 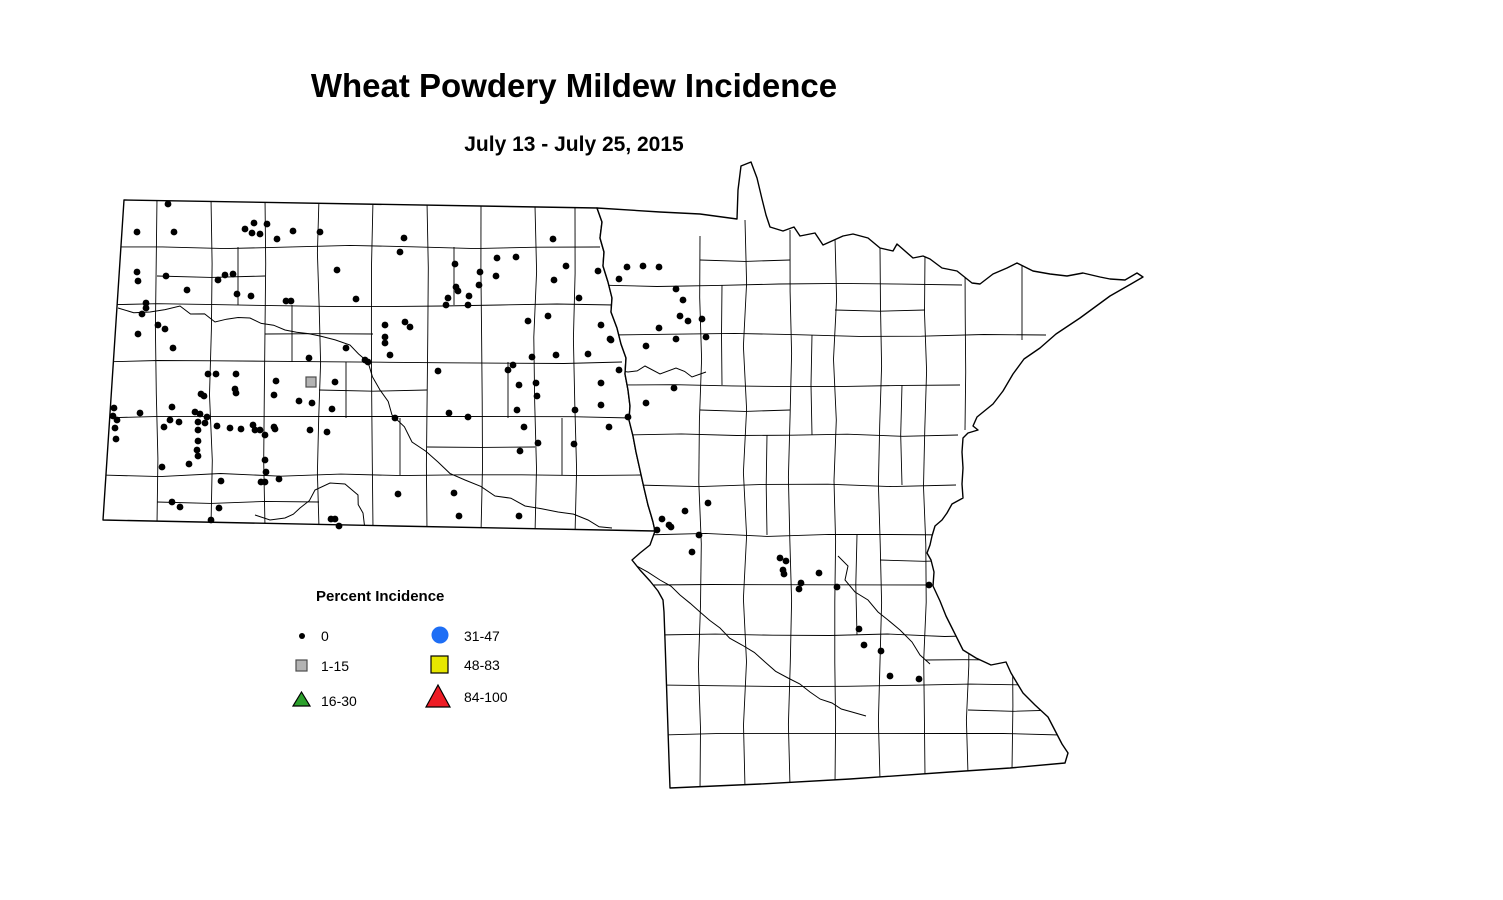 What do you see at coordinates (380, 596) in the screenshot?
I see `legend-title: Percent Incidence` at bounding box center [380, 596].